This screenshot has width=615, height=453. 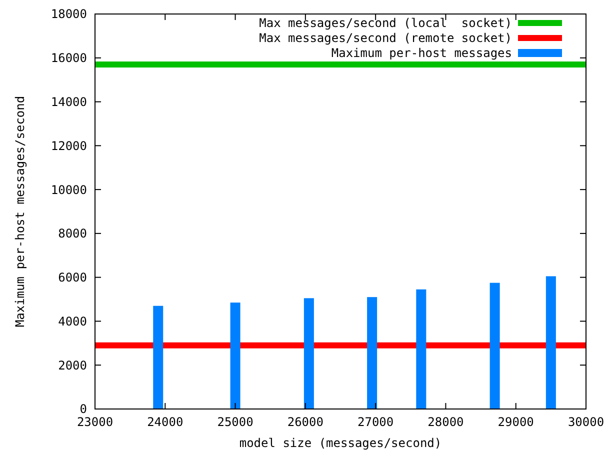 What do you see at coordinates (68, 14) in the screenshot?
I see `y-tick-label: 18000` at bounding box center [68, 14].